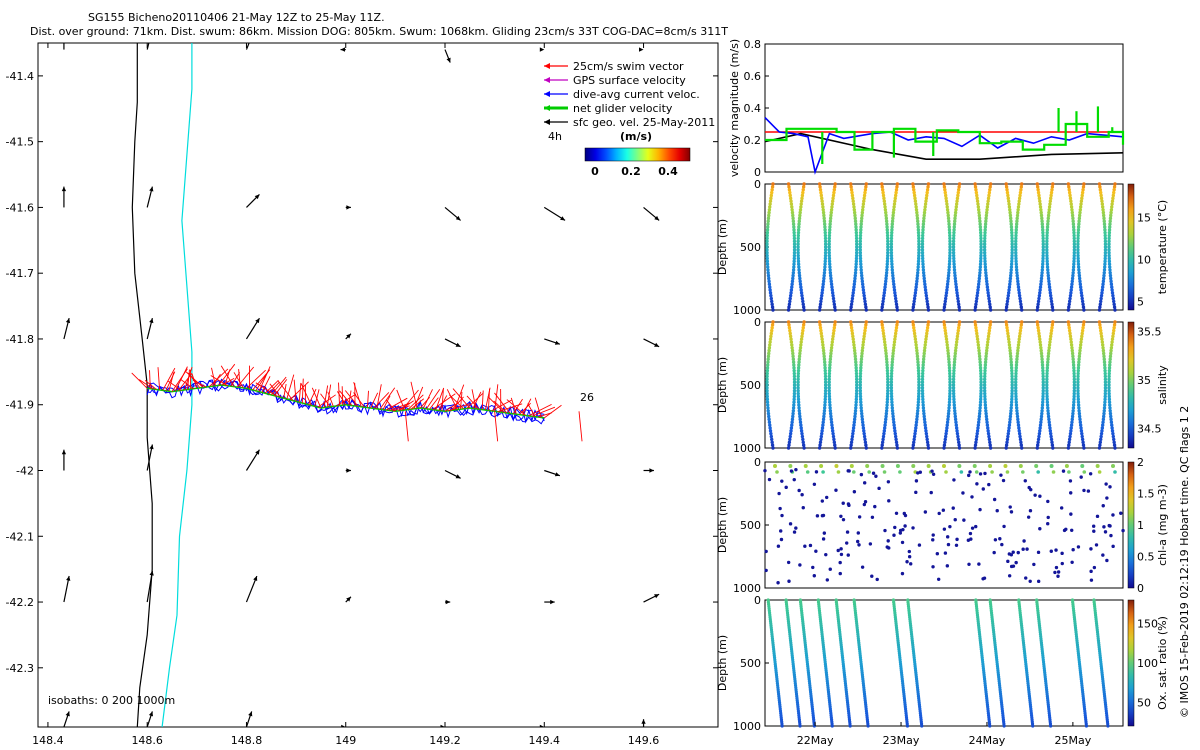  Describe the element at coordinates (345, 740) in the screenshot. I see `map-xtick-label: 149` at that location.